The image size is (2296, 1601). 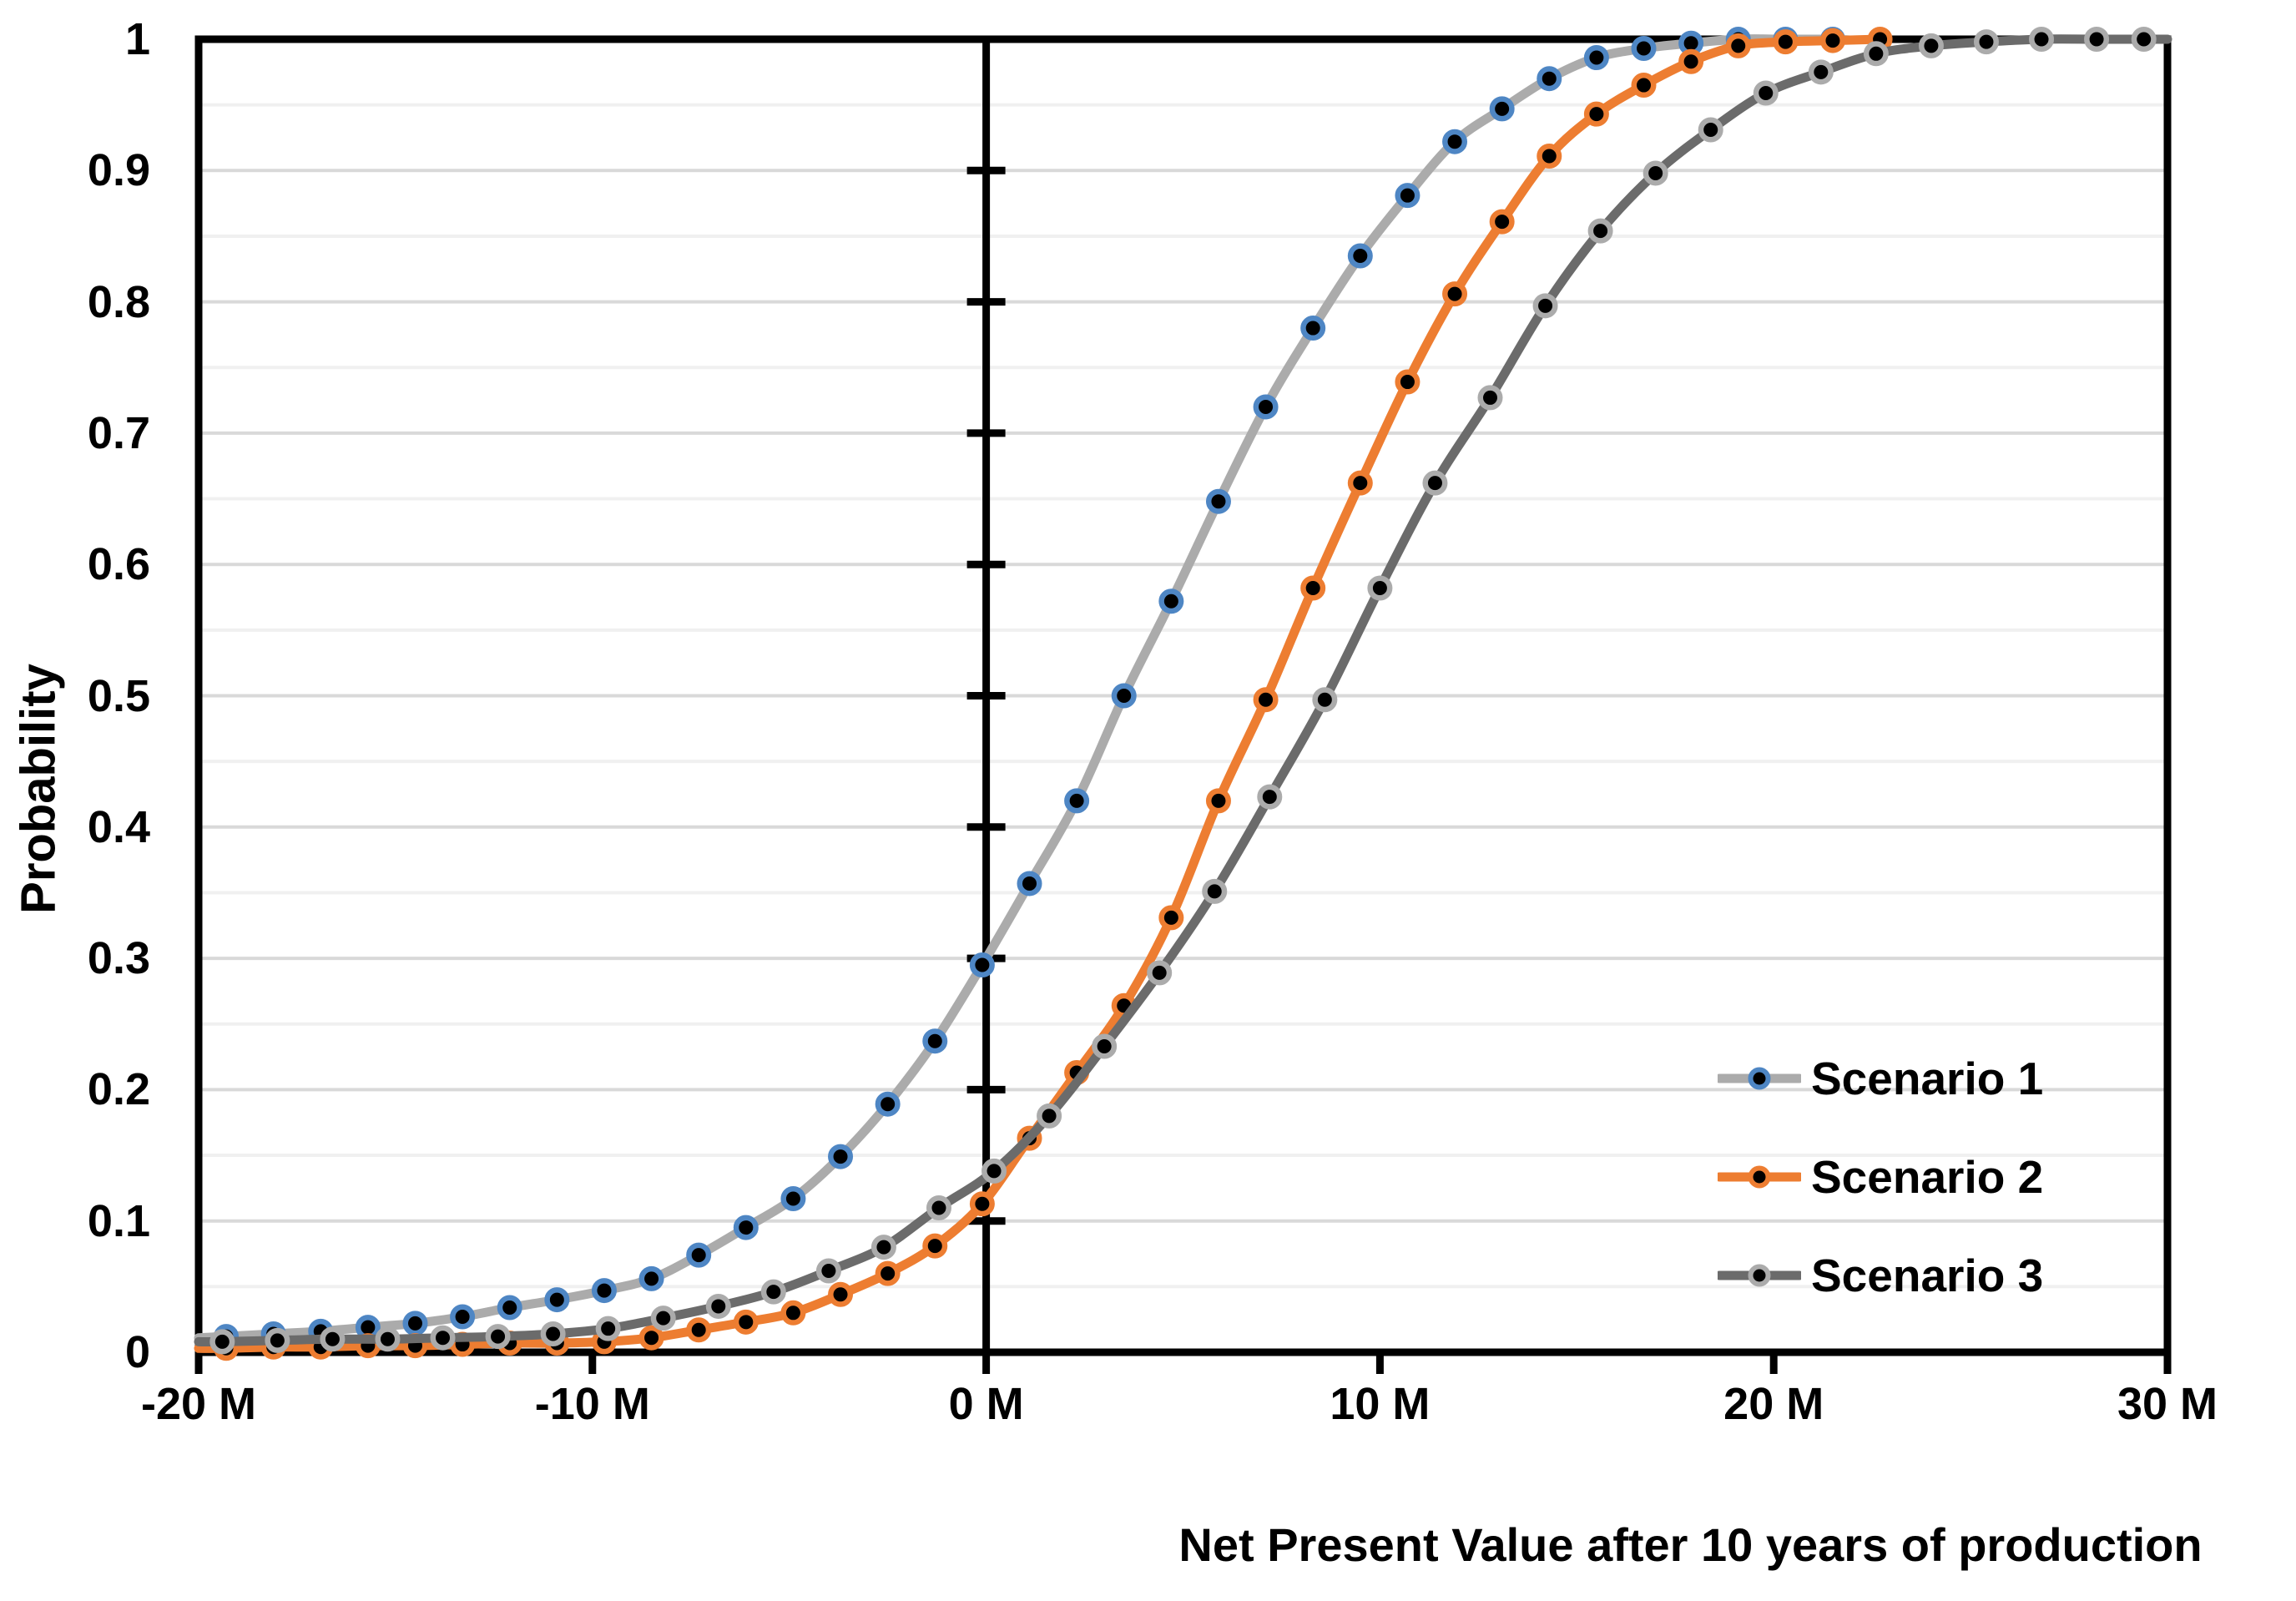 What do you see at coordinates (119, 696) in the screenshot?
I see `y-tick-label: 0.5` at bounding box center [119, 696].